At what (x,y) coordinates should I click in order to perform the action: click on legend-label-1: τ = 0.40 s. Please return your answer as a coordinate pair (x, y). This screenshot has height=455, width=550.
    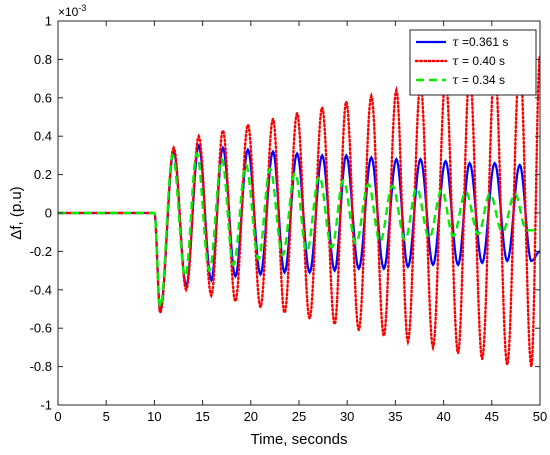
    Looking at the image, I should click on (478, 61).